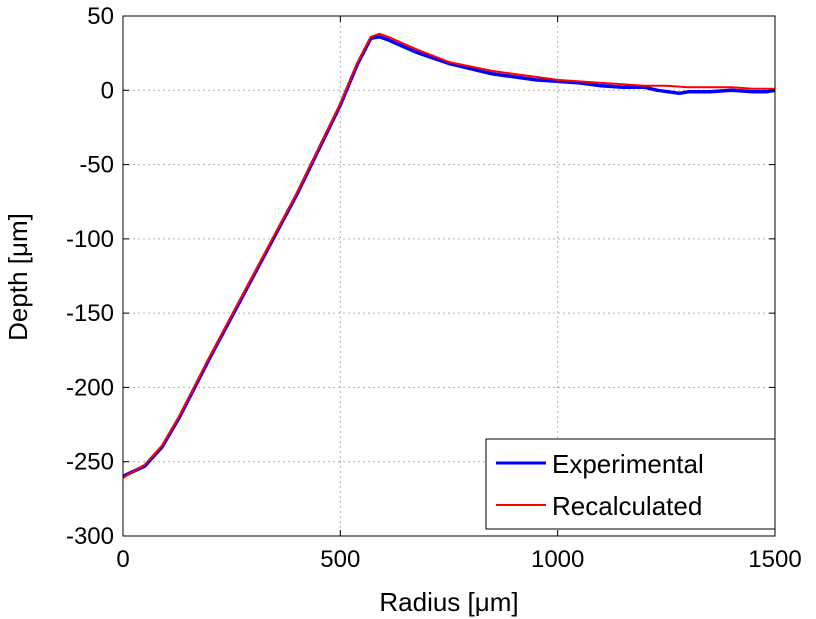 This screenshot has height=619, width=816. Describe the element at coordinates (628, 464) in the screenshot. I see `legend-label-experimental: Experimental` at that location.